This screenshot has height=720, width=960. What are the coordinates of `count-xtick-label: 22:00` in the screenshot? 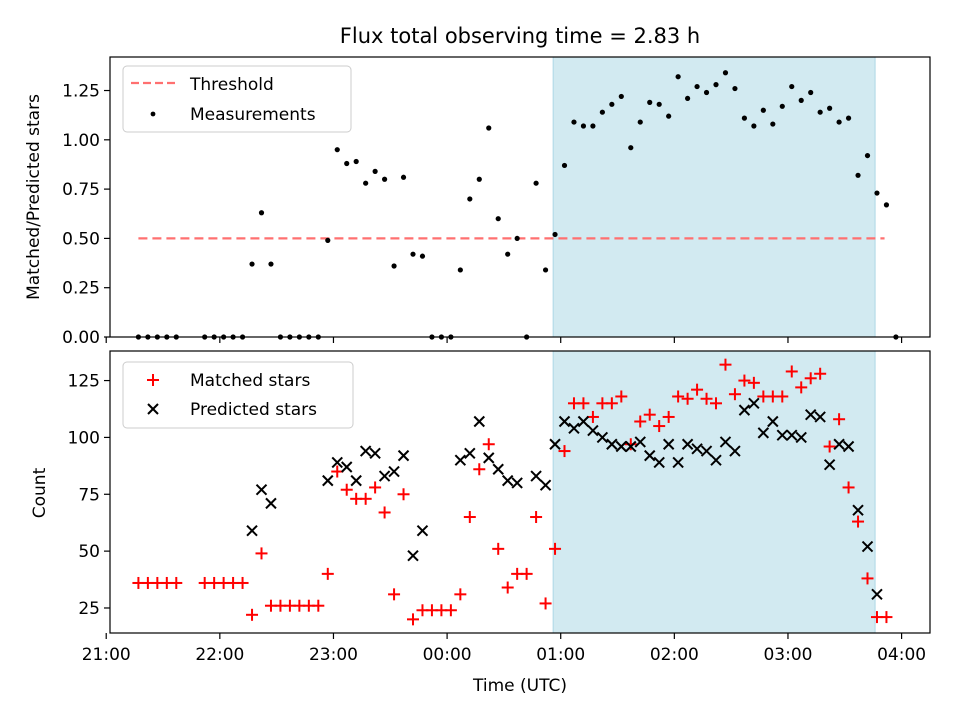 It's located at (219, 655).